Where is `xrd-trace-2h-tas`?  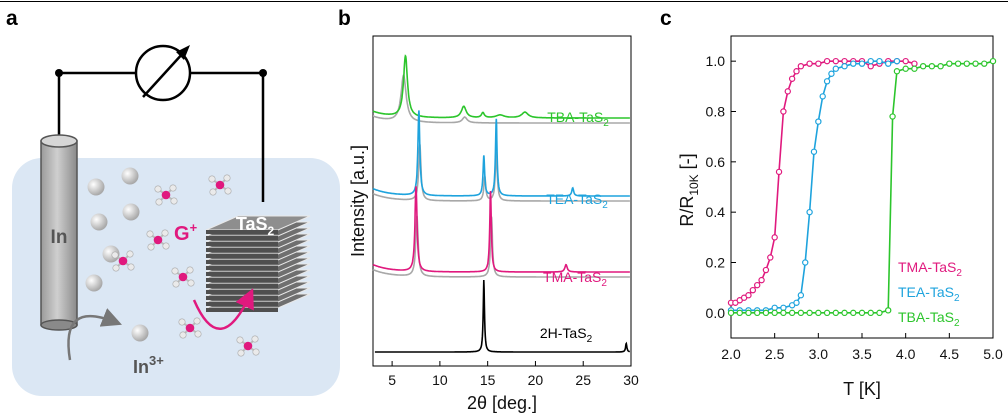 xrd-trace-2h-tas is located at coordinates (502, 316).